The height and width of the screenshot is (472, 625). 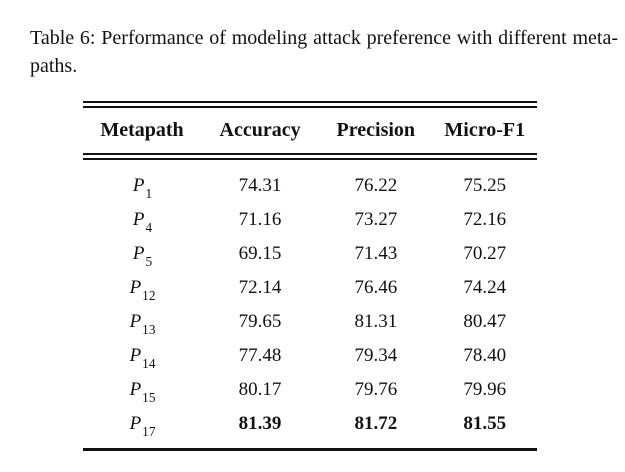 What do you see at coordinates (485, 219) in the screenshot?
I see `micro-f1-cell: 72.16` at bounding box center [485, 219].